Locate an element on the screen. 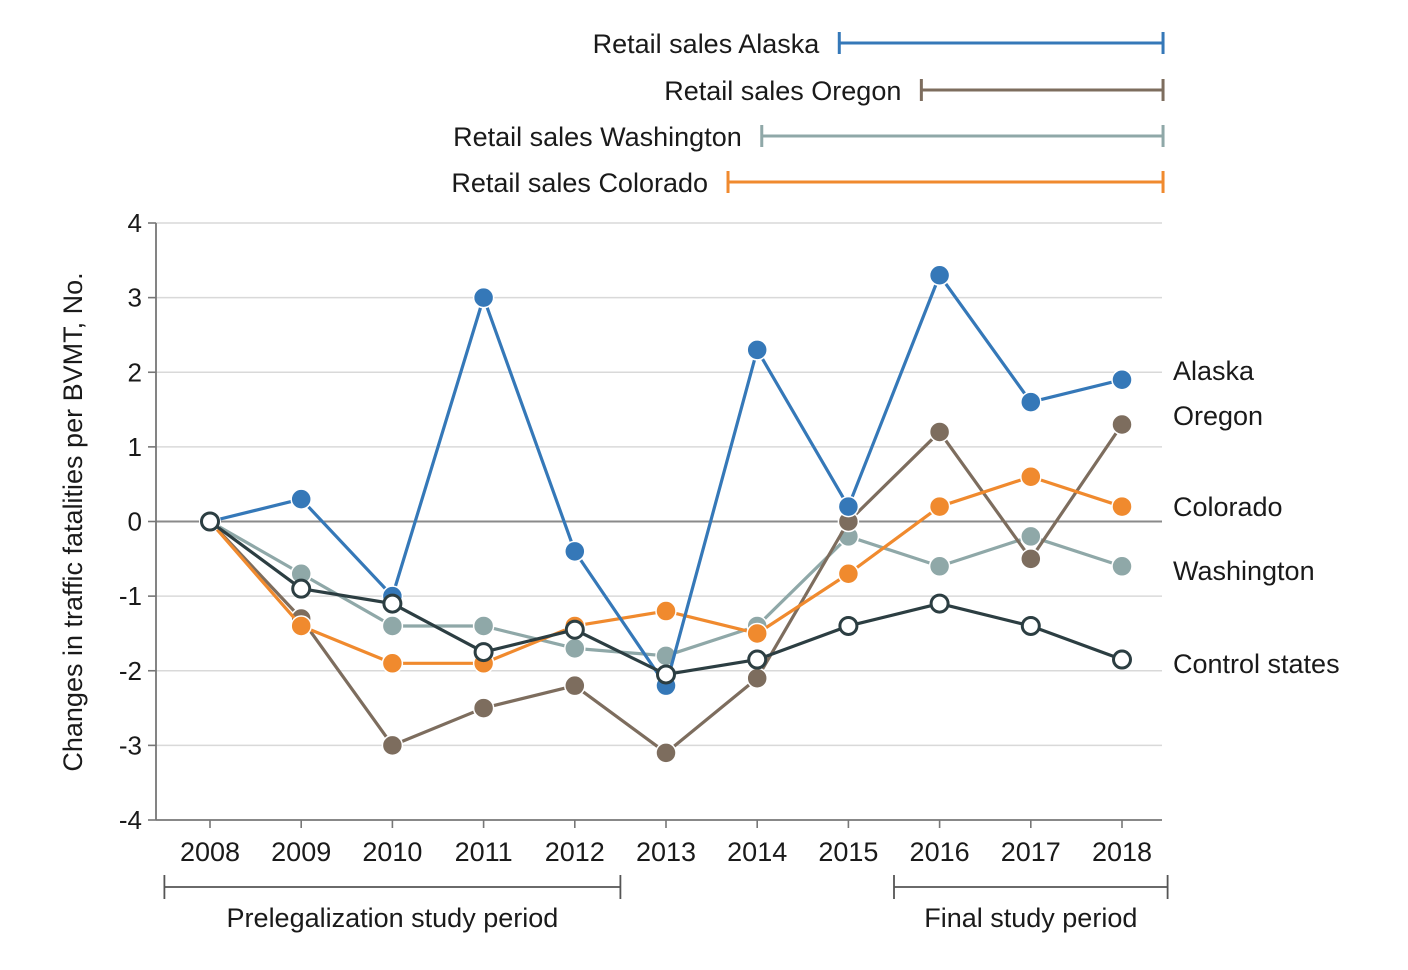 Image resolution: width=1408 pixels, height=970 pixels. study-period-bracket: Final study period is located at coordinates (1031, 904).